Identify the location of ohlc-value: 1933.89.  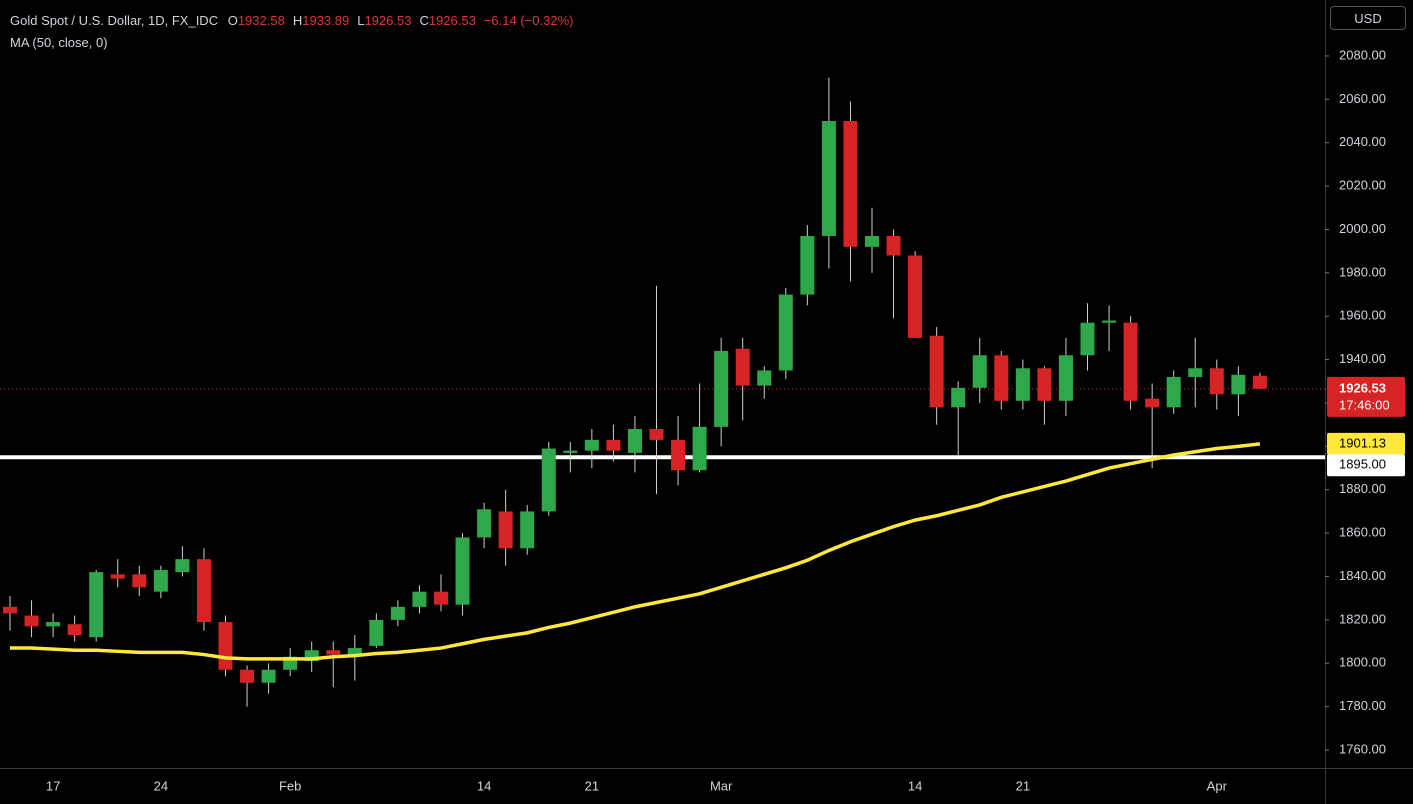
(326, 20).